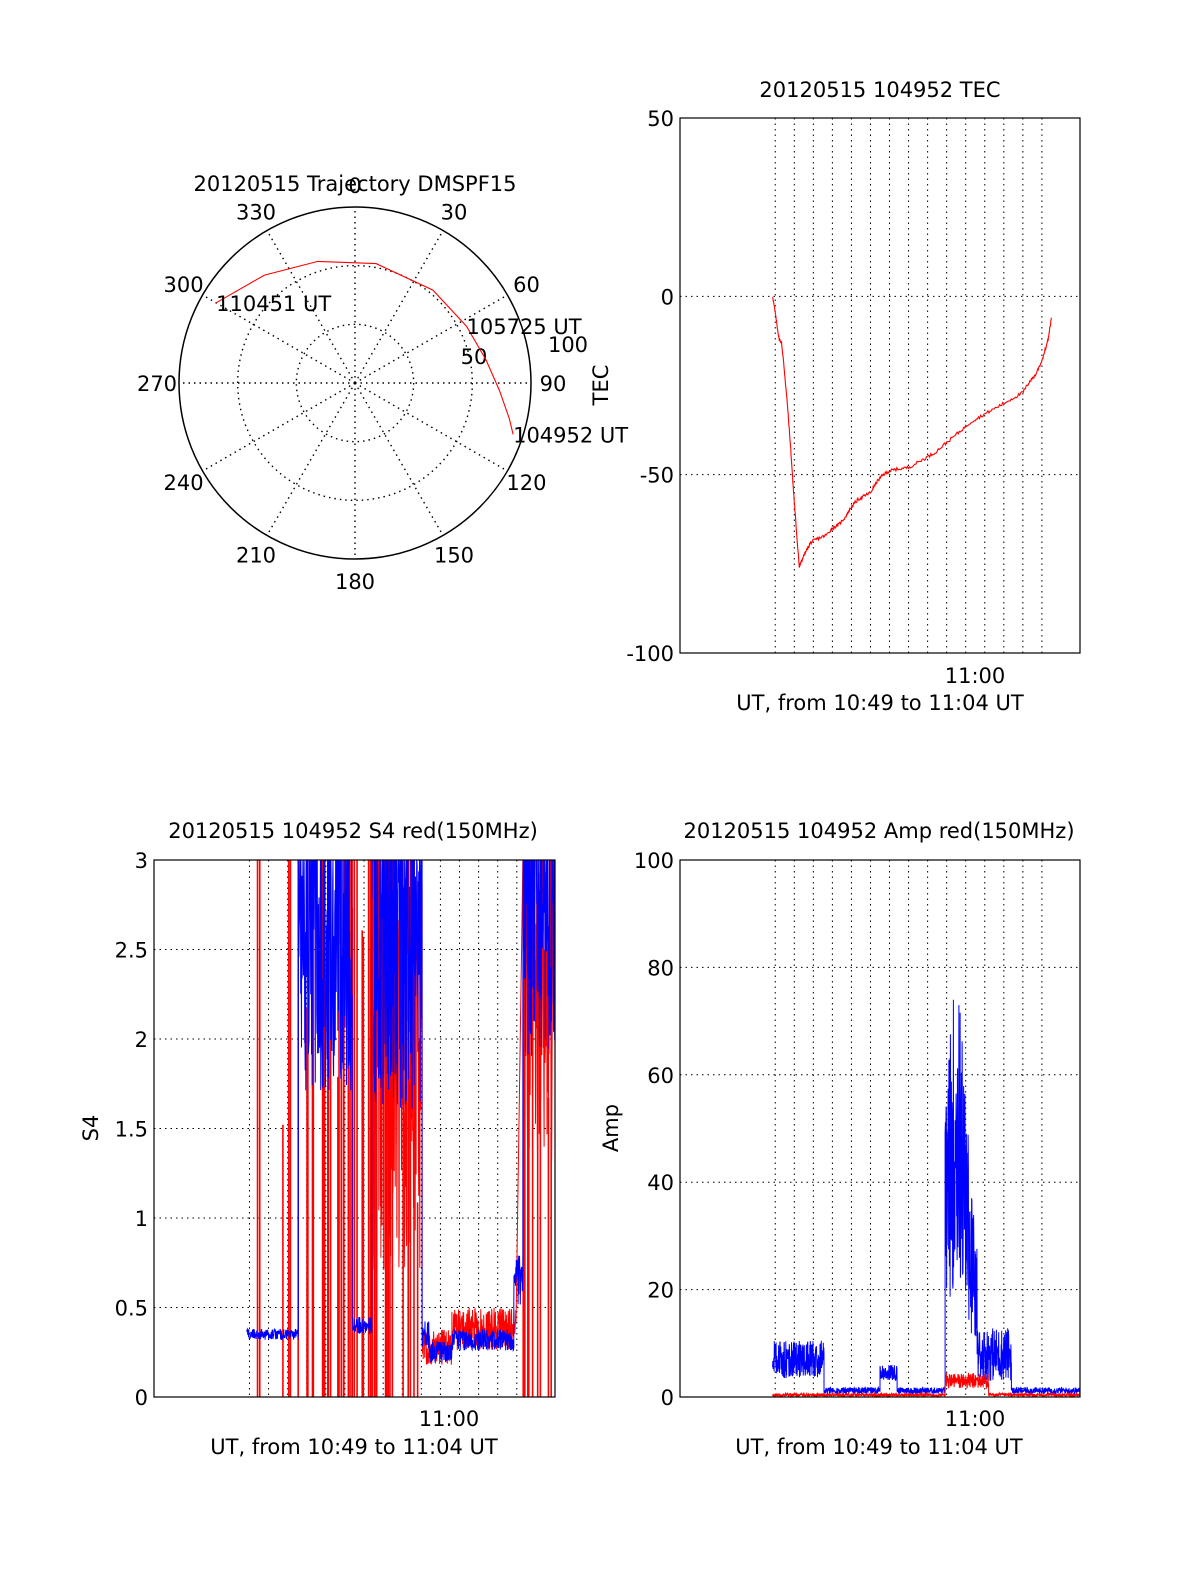 The image size is (1200, 1575). I want to click on radial-label-50: 50, so click(474, 357).